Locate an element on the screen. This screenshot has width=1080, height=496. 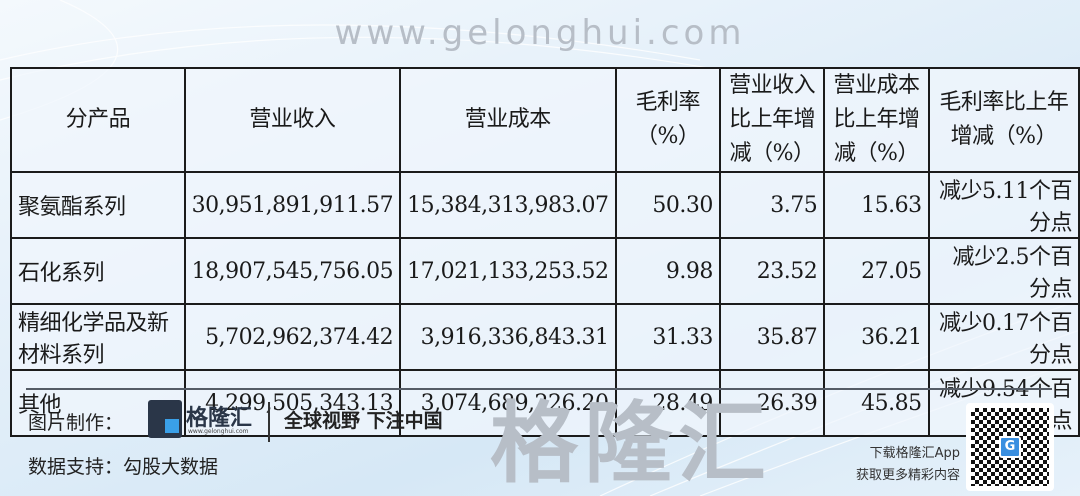
cell-product: 精细化学品及新材料系列 is located at coordinates (98, 337).